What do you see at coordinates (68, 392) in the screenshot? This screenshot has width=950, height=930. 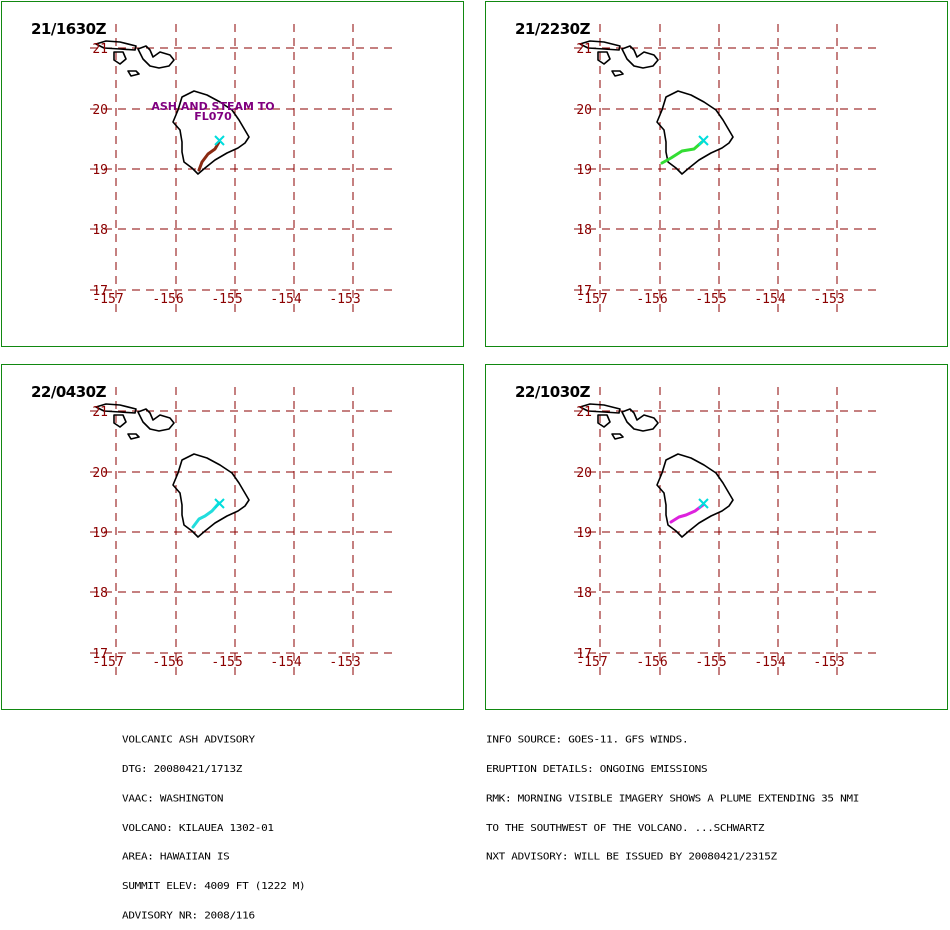 I see `panel-time-label: 22/0430Z` at bounding box center [68, 392].